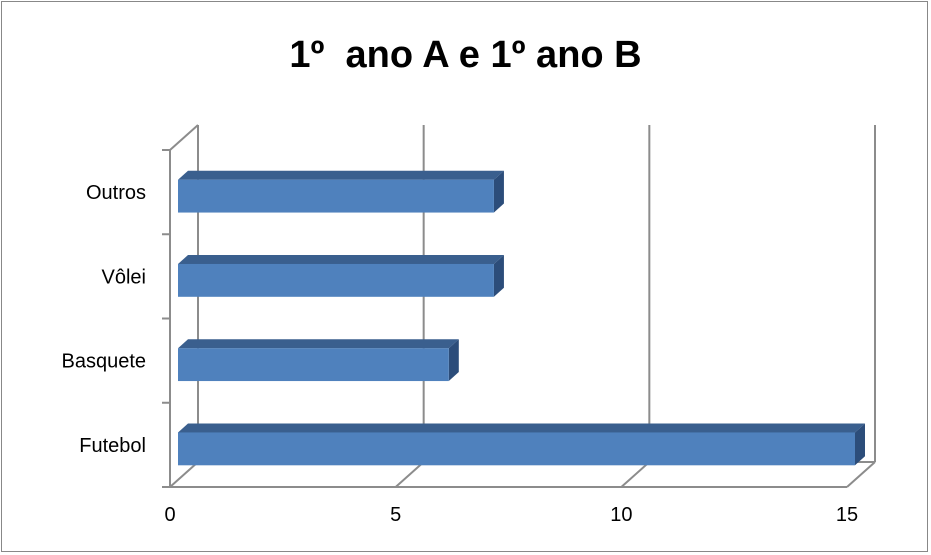  Describe the element at coordinates (336, 196) in the screenshot. I see `bar-outros` at that location.